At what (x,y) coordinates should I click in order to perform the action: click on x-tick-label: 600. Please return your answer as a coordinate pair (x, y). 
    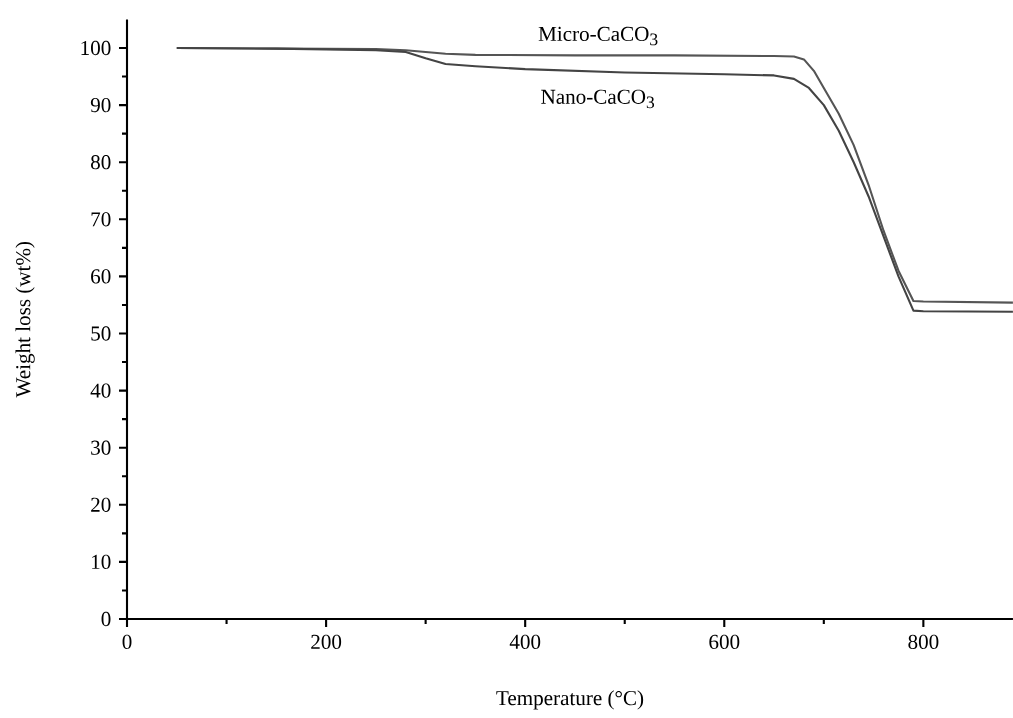
    Looking at the image, I should click on (724, 641).